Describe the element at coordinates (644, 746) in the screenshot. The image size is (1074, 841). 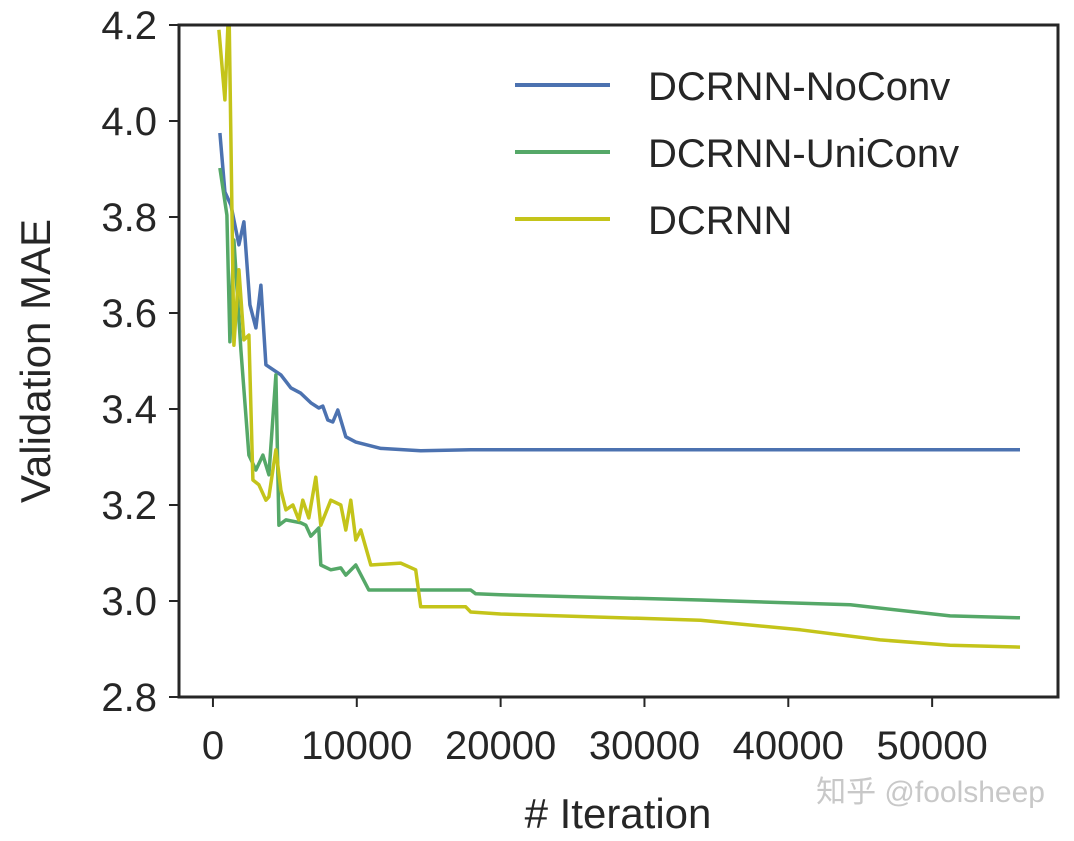
I see `x-tick-label: 30000` at that location.